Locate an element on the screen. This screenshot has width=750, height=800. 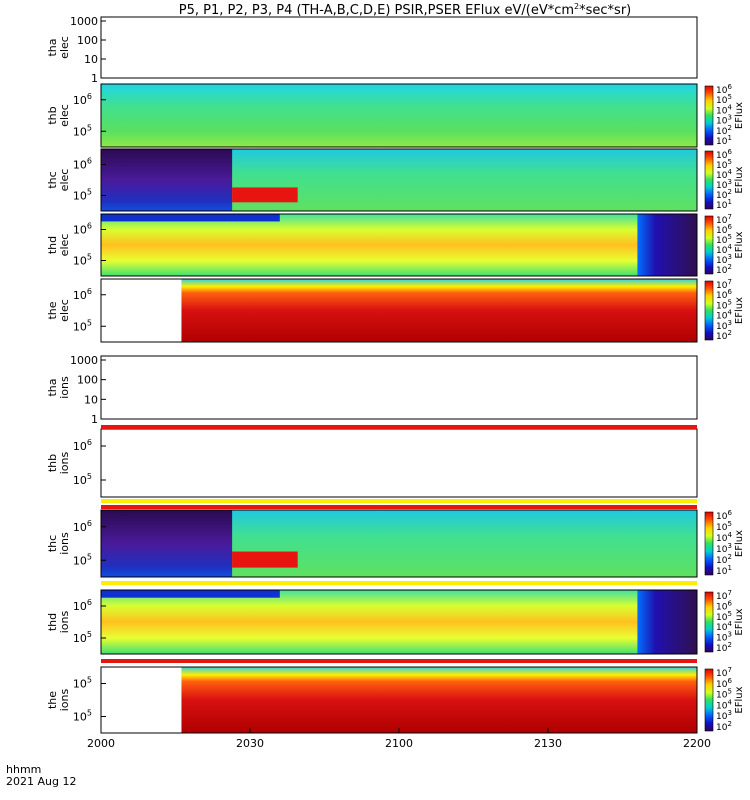
panel-label-thd-ions: thdions is located at coordinates (58, 621).